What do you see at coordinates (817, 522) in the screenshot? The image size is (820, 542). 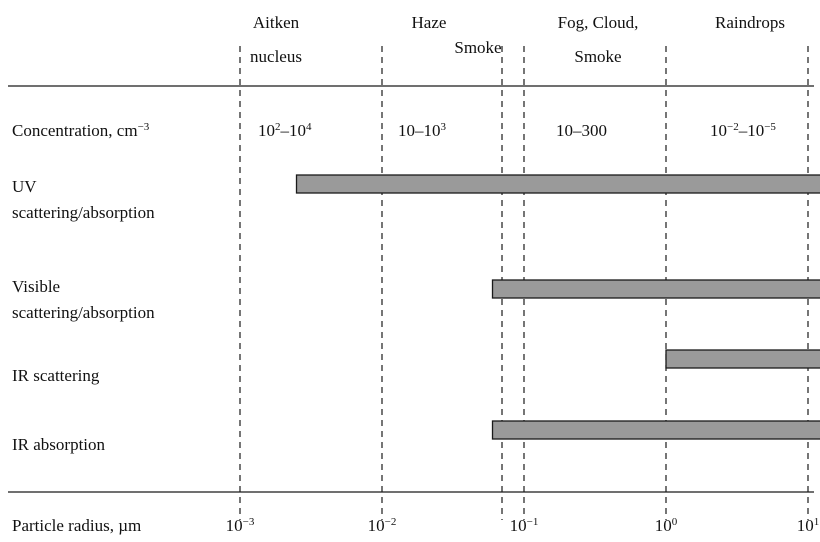 I see `x-tick-4-exp: 1` at bounding box center [817, 522].